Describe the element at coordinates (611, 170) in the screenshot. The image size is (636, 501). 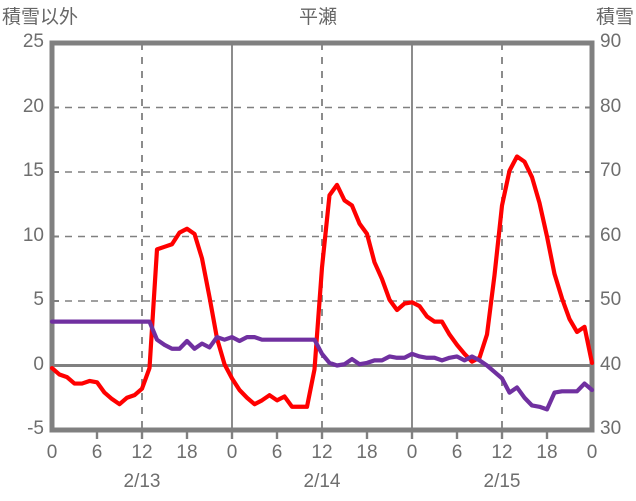
I see `y-right-tick-70: 70` at that location.